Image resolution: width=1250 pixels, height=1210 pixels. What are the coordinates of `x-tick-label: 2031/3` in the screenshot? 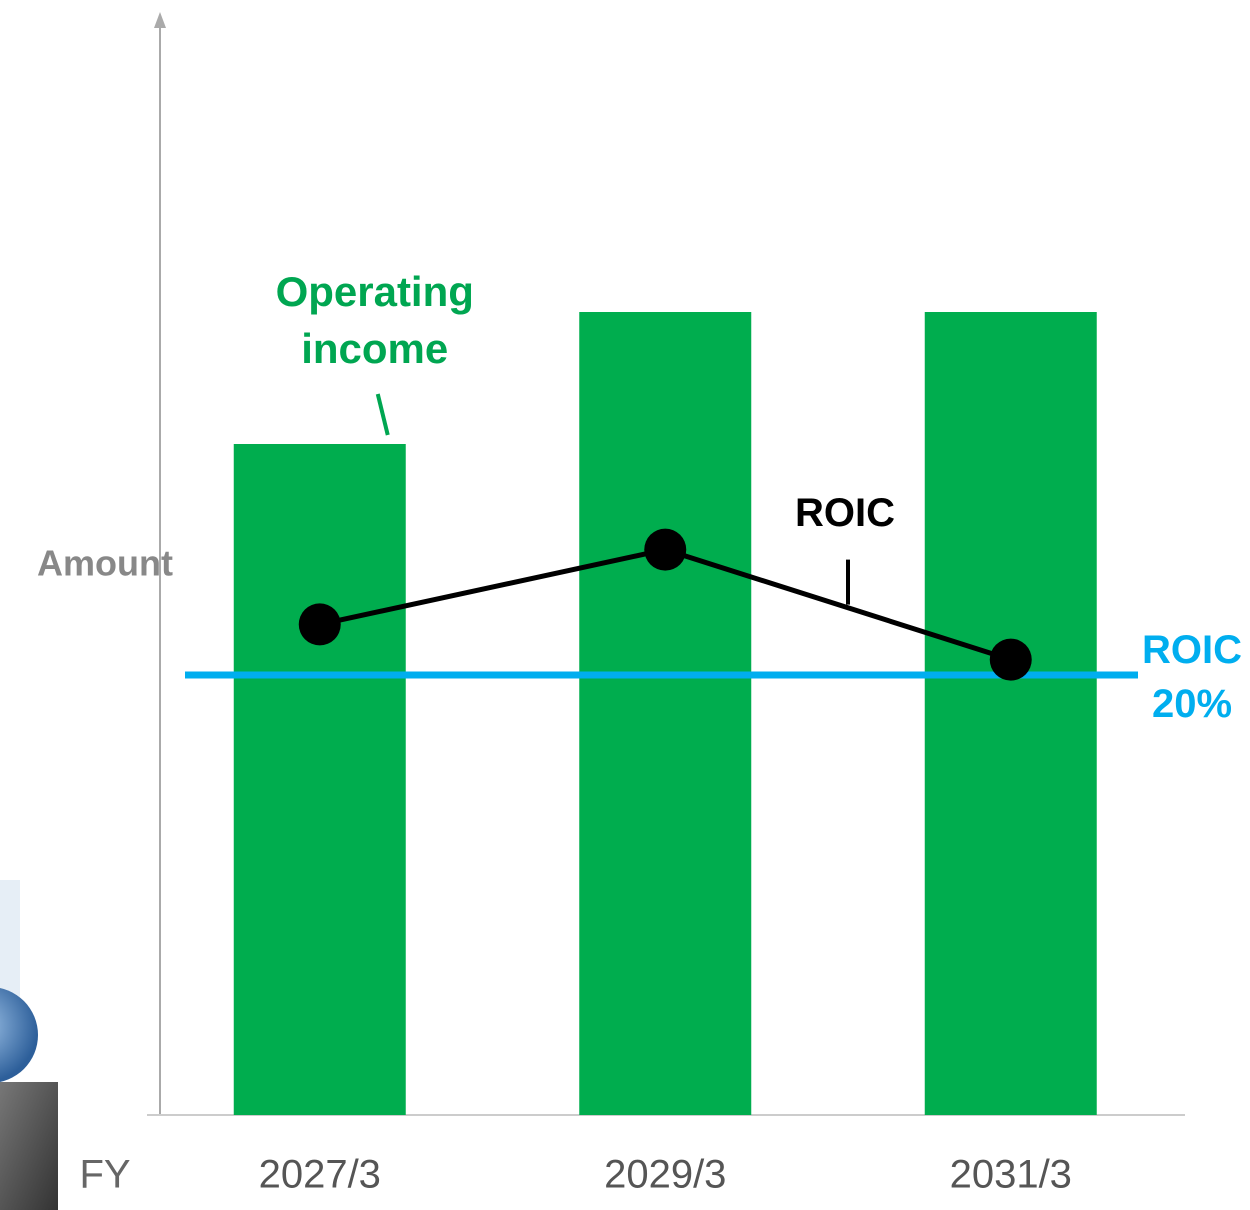 It's located at (1011, 1175).